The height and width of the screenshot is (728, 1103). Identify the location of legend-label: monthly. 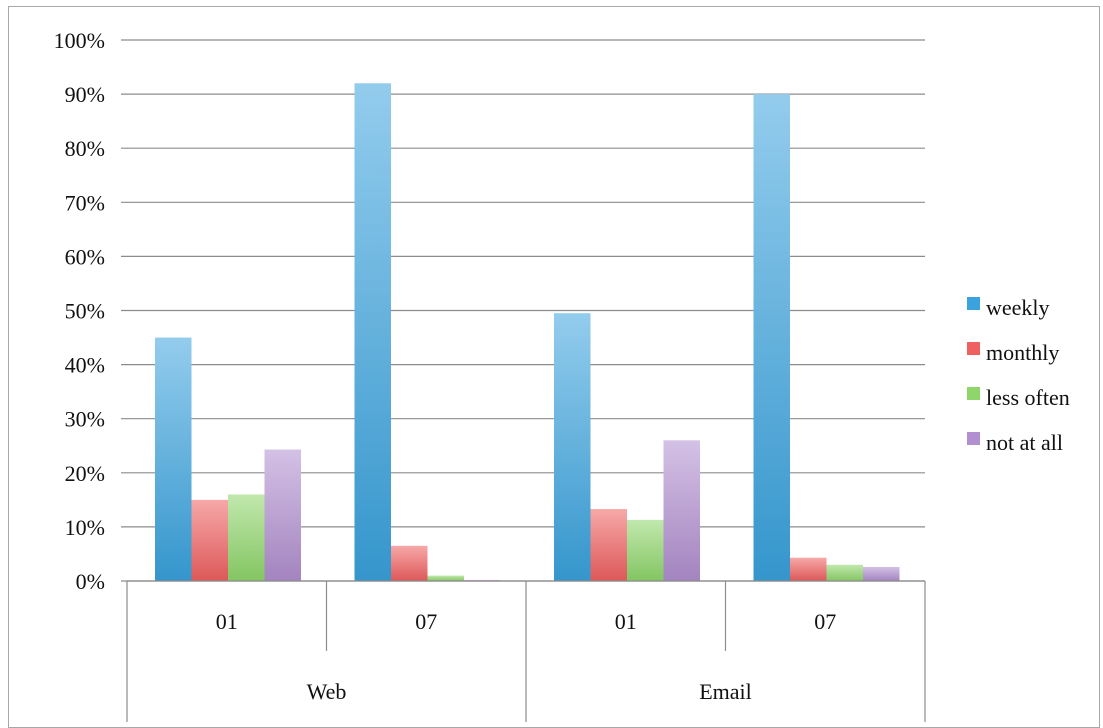
(1022, 352).